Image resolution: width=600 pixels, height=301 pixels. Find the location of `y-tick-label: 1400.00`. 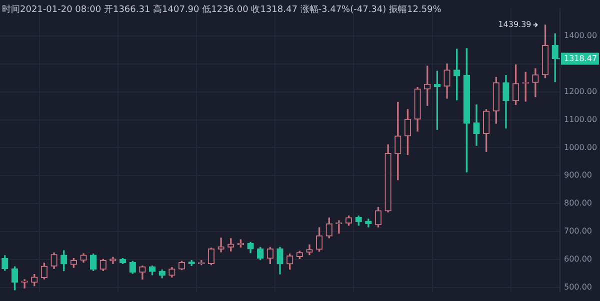

y-tick-label: 1400.00 is located at coordinates (581, 35).